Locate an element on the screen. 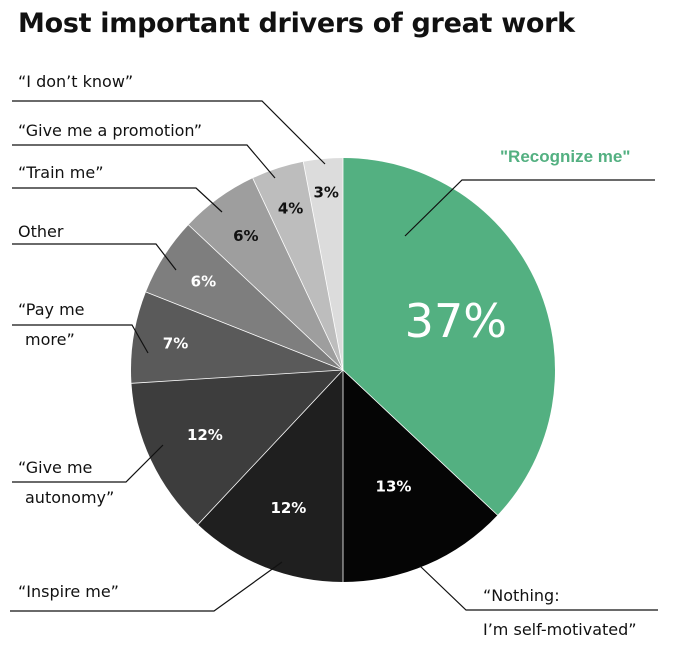 Image resolution: width=690 pixels, height=668 pixels. slice-value-label: 13% is located at coordinates (394, 487).